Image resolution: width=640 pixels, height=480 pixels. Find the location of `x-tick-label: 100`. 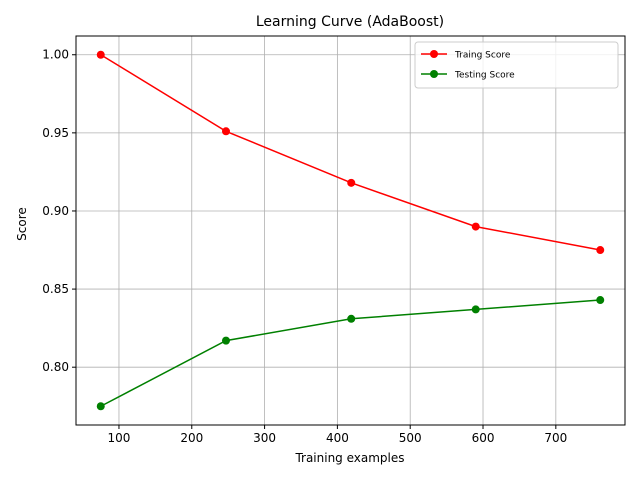

x-tick-label: 100 is located at coordinates (119, 438).